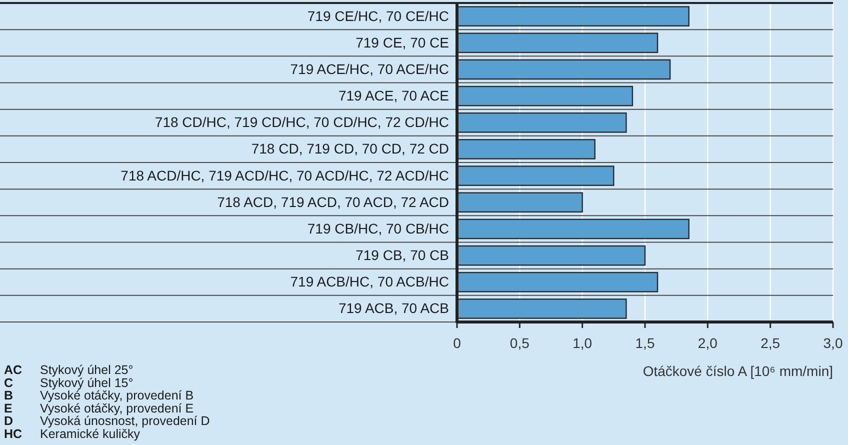 The height and width of the screenshot is (445, 848). What do you see at coordinates (69, 383) in the screenshot?
I see `text: C Stykový úhel 15°` at bounding box center [69, 383].